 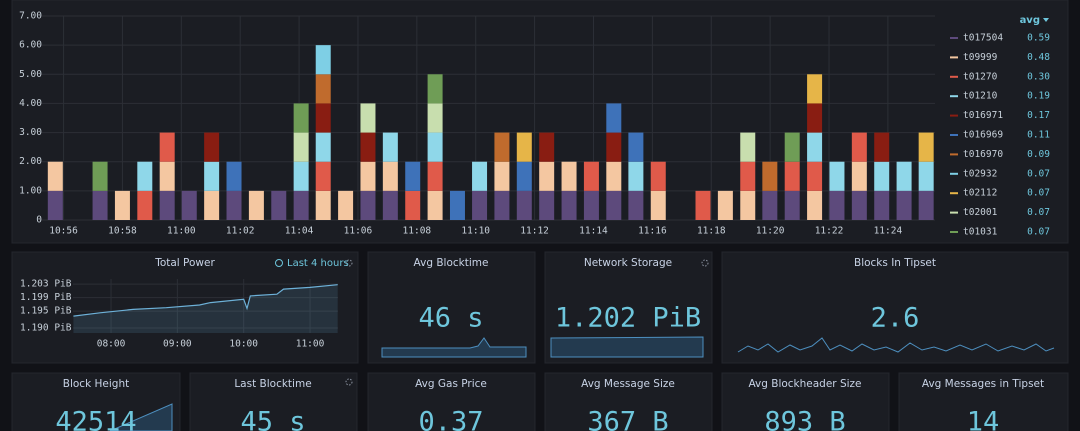 What do you see at coordinates (243, 344) in the screenshot?
I see `x-tick-label: 10:00` at bounding box center [243, 344].